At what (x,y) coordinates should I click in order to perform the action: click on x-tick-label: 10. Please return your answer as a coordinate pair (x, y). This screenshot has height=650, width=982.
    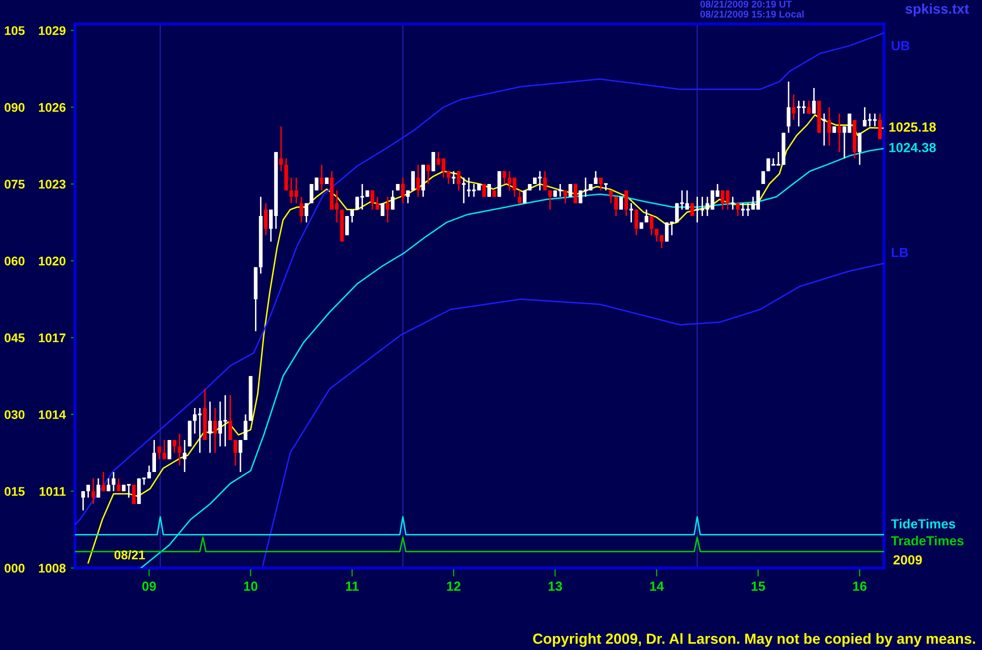
    Looking at the image, I should click on (251, 586).